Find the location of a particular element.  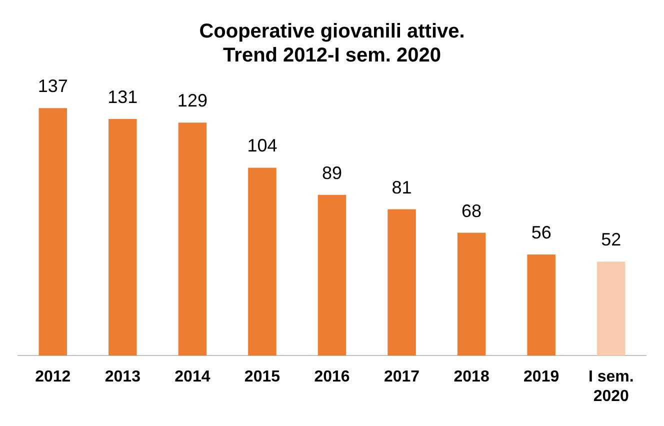

data-label: 52 is located at coordinates (611, 240).